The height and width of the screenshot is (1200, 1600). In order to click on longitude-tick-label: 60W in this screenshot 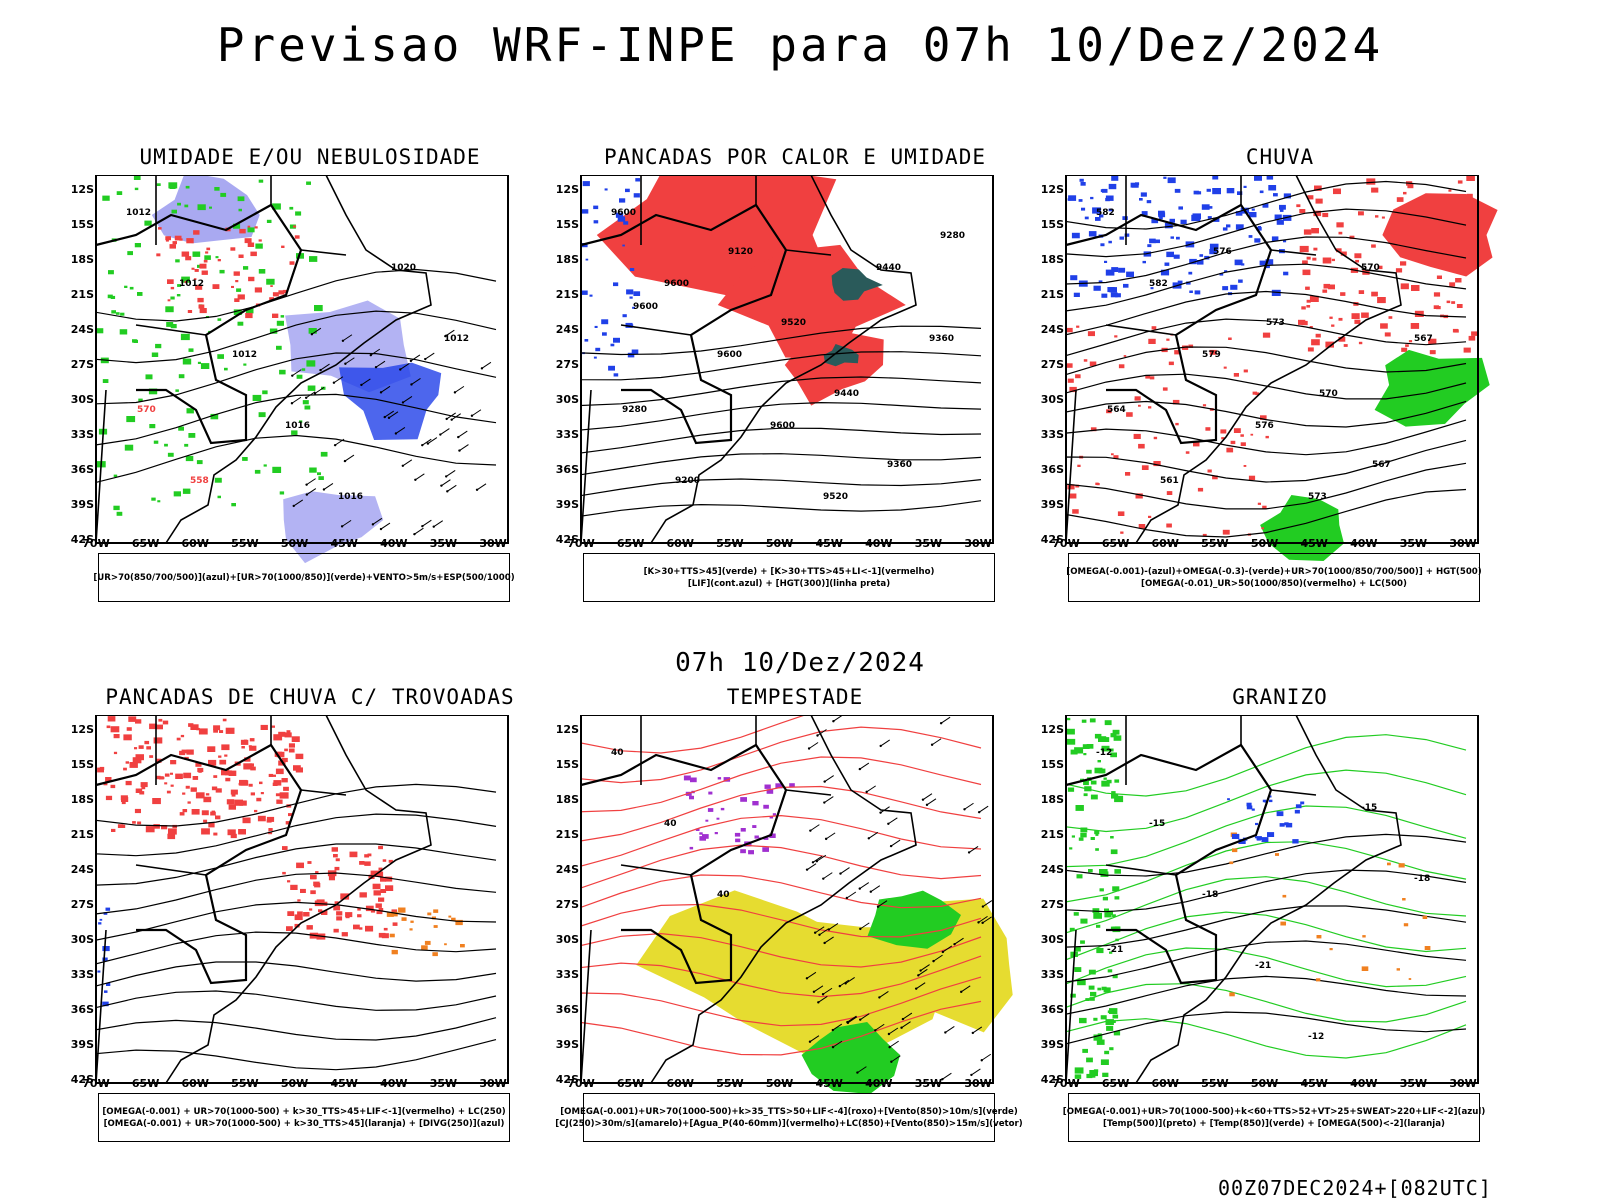, I will do `click(680, 543)`.